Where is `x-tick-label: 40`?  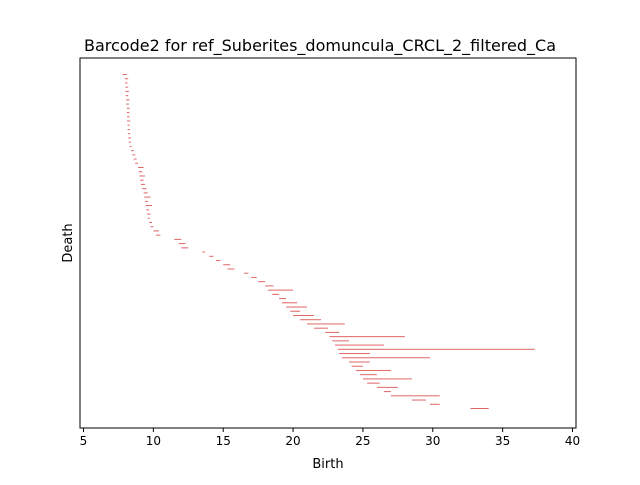 x-tick-label: 40 is located at coordinates (572, 441).